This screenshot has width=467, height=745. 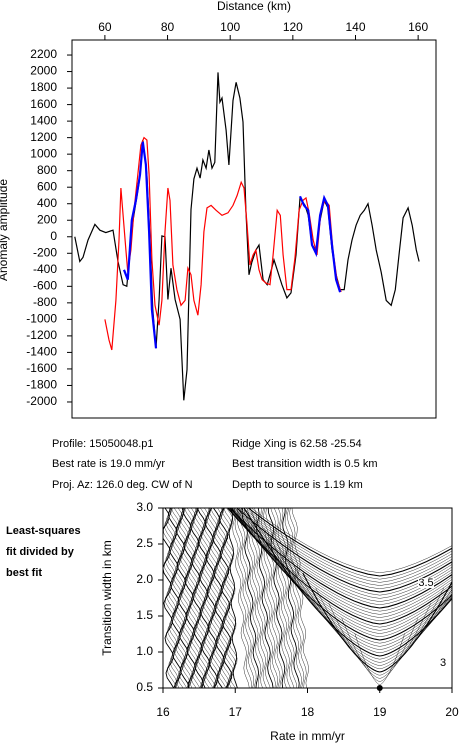 I want to click on y-tick-label: 1400, so click(x=43, y=120).